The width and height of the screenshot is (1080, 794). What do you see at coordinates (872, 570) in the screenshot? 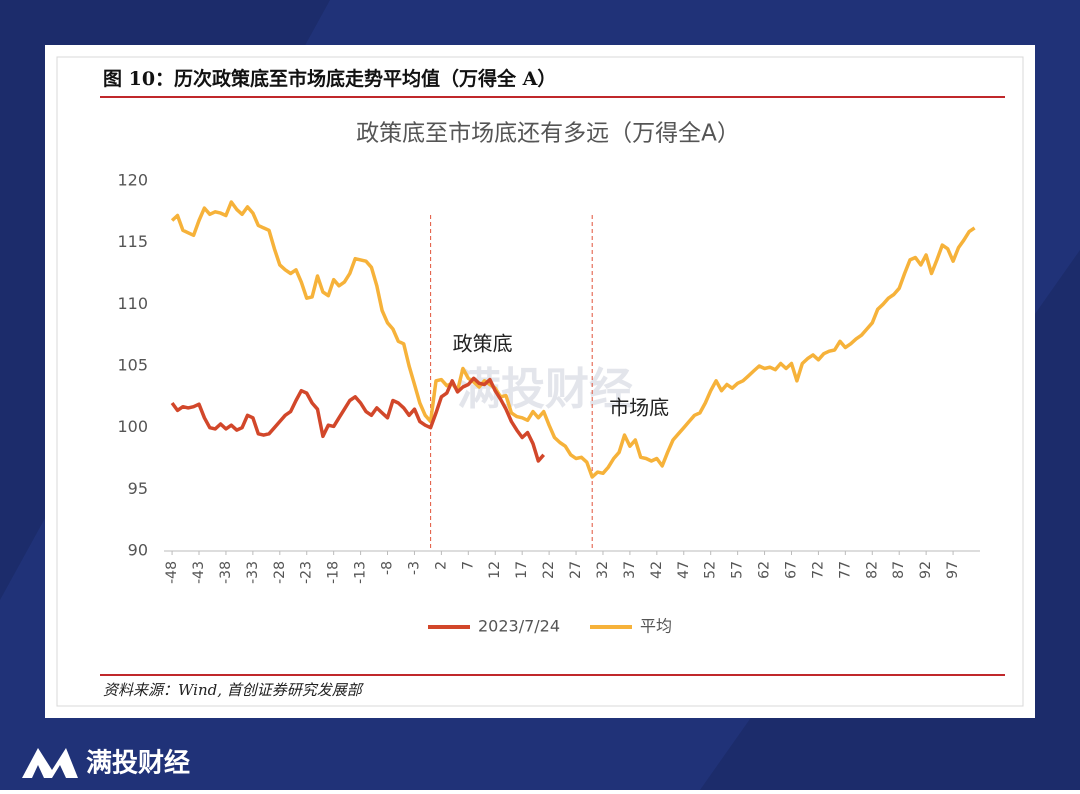
I see `x-tick-label: 82` at bounding box center [872, 570].